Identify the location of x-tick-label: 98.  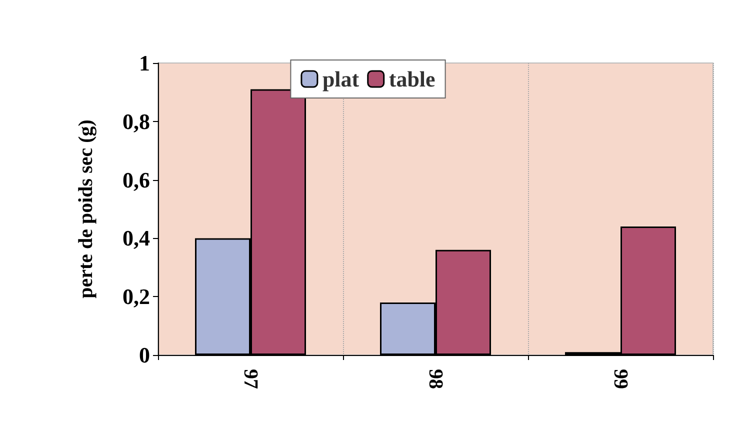
(435, 379).